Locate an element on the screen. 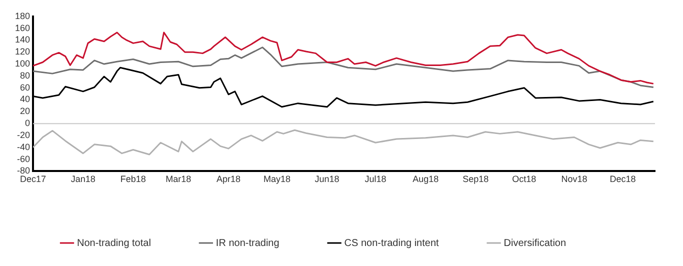 The width and height of the screenshot is (683, 266). y-tick-label: 120 is located at coordinates (22, 51).